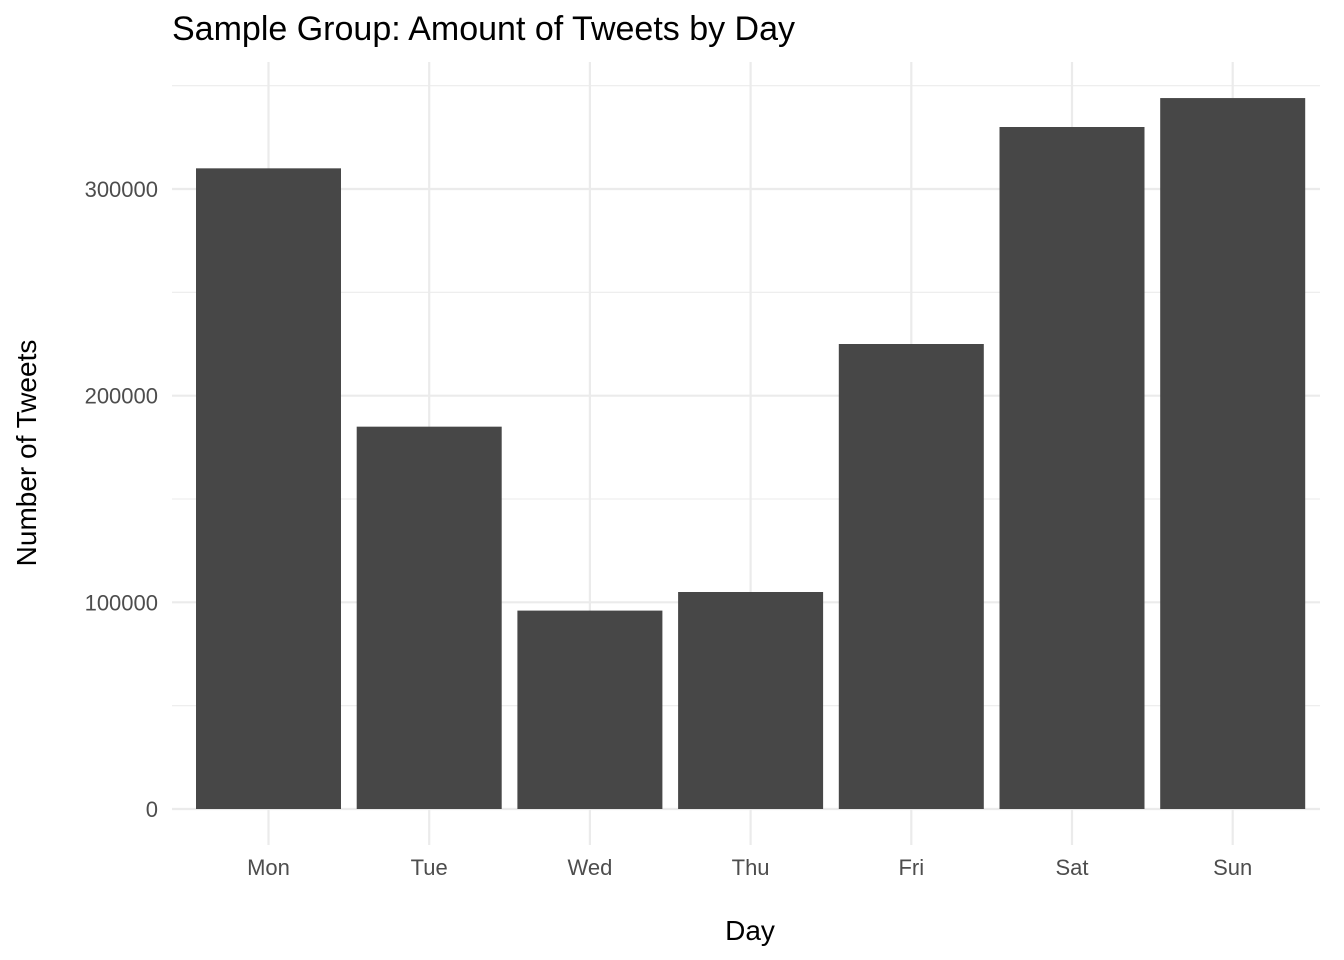 The image size is (1344, 960). What do you see at coordinates (121, 499) in the screenshot?
I see `y-tick-labels: 0 100000 200000 300000` at bounding box center [121, 499].